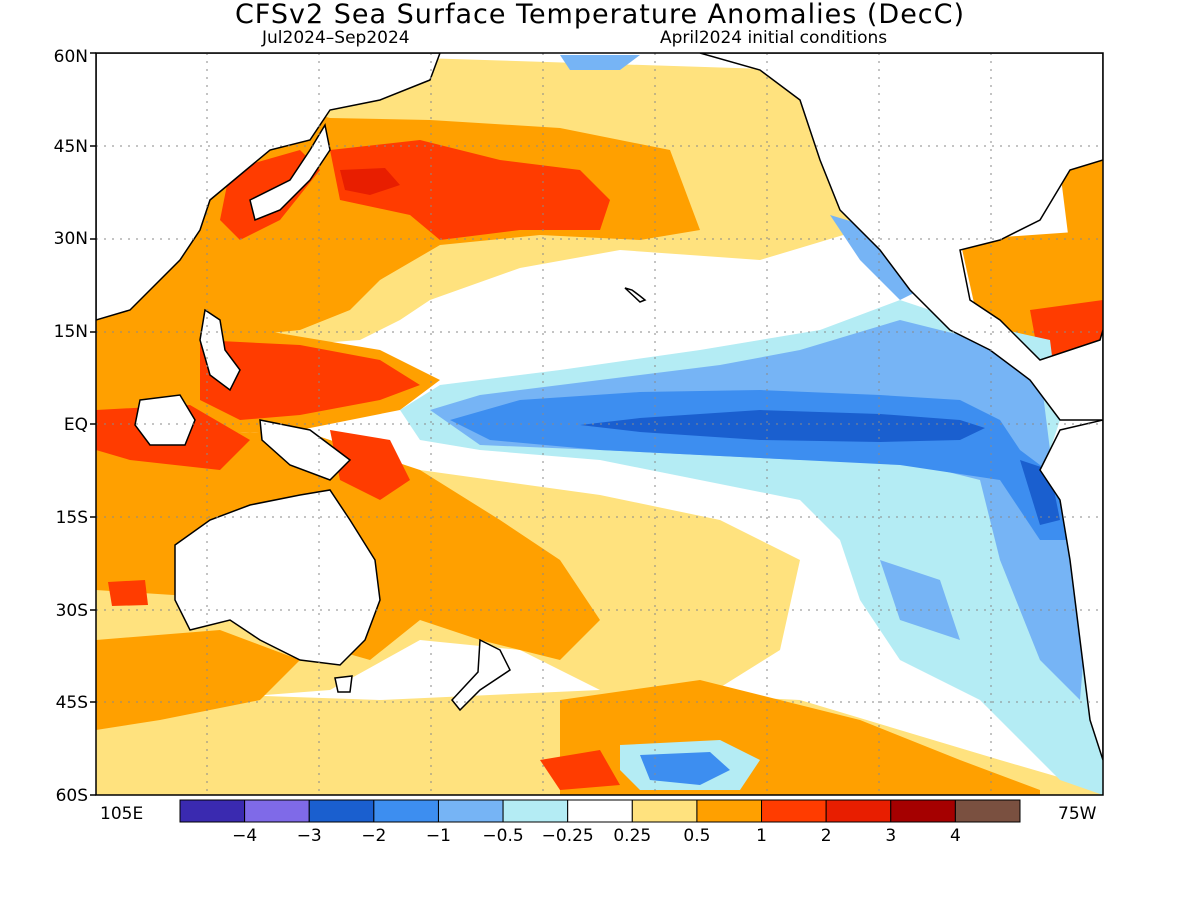  What do you see at coordinates (70, 239) in the screenshot?
I see `lat-label-30n: 30N` at bounding box center [70, 239].